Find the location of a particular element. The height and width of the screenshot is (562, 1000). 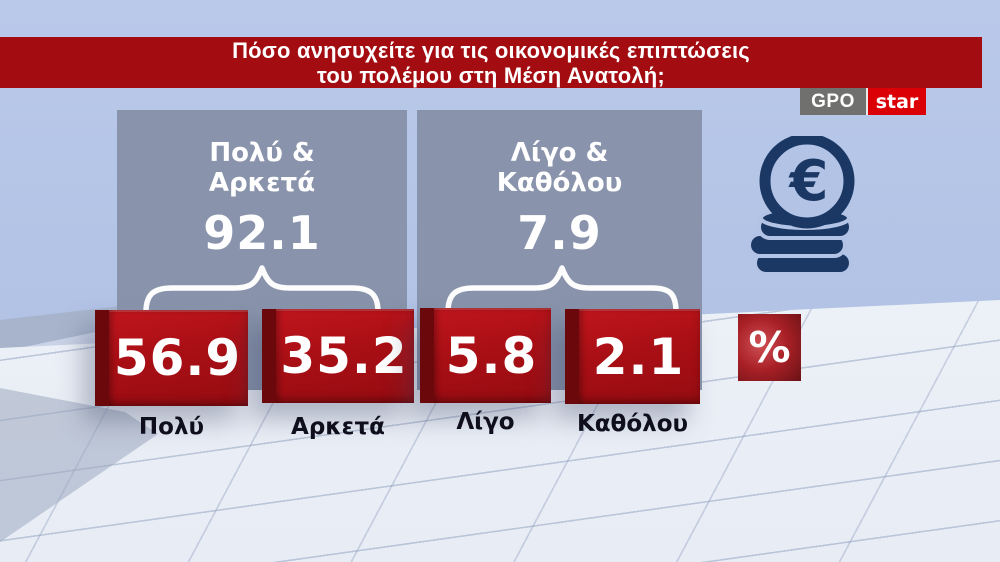

bar-value: 5.8 is located at coordinates (491, 355).